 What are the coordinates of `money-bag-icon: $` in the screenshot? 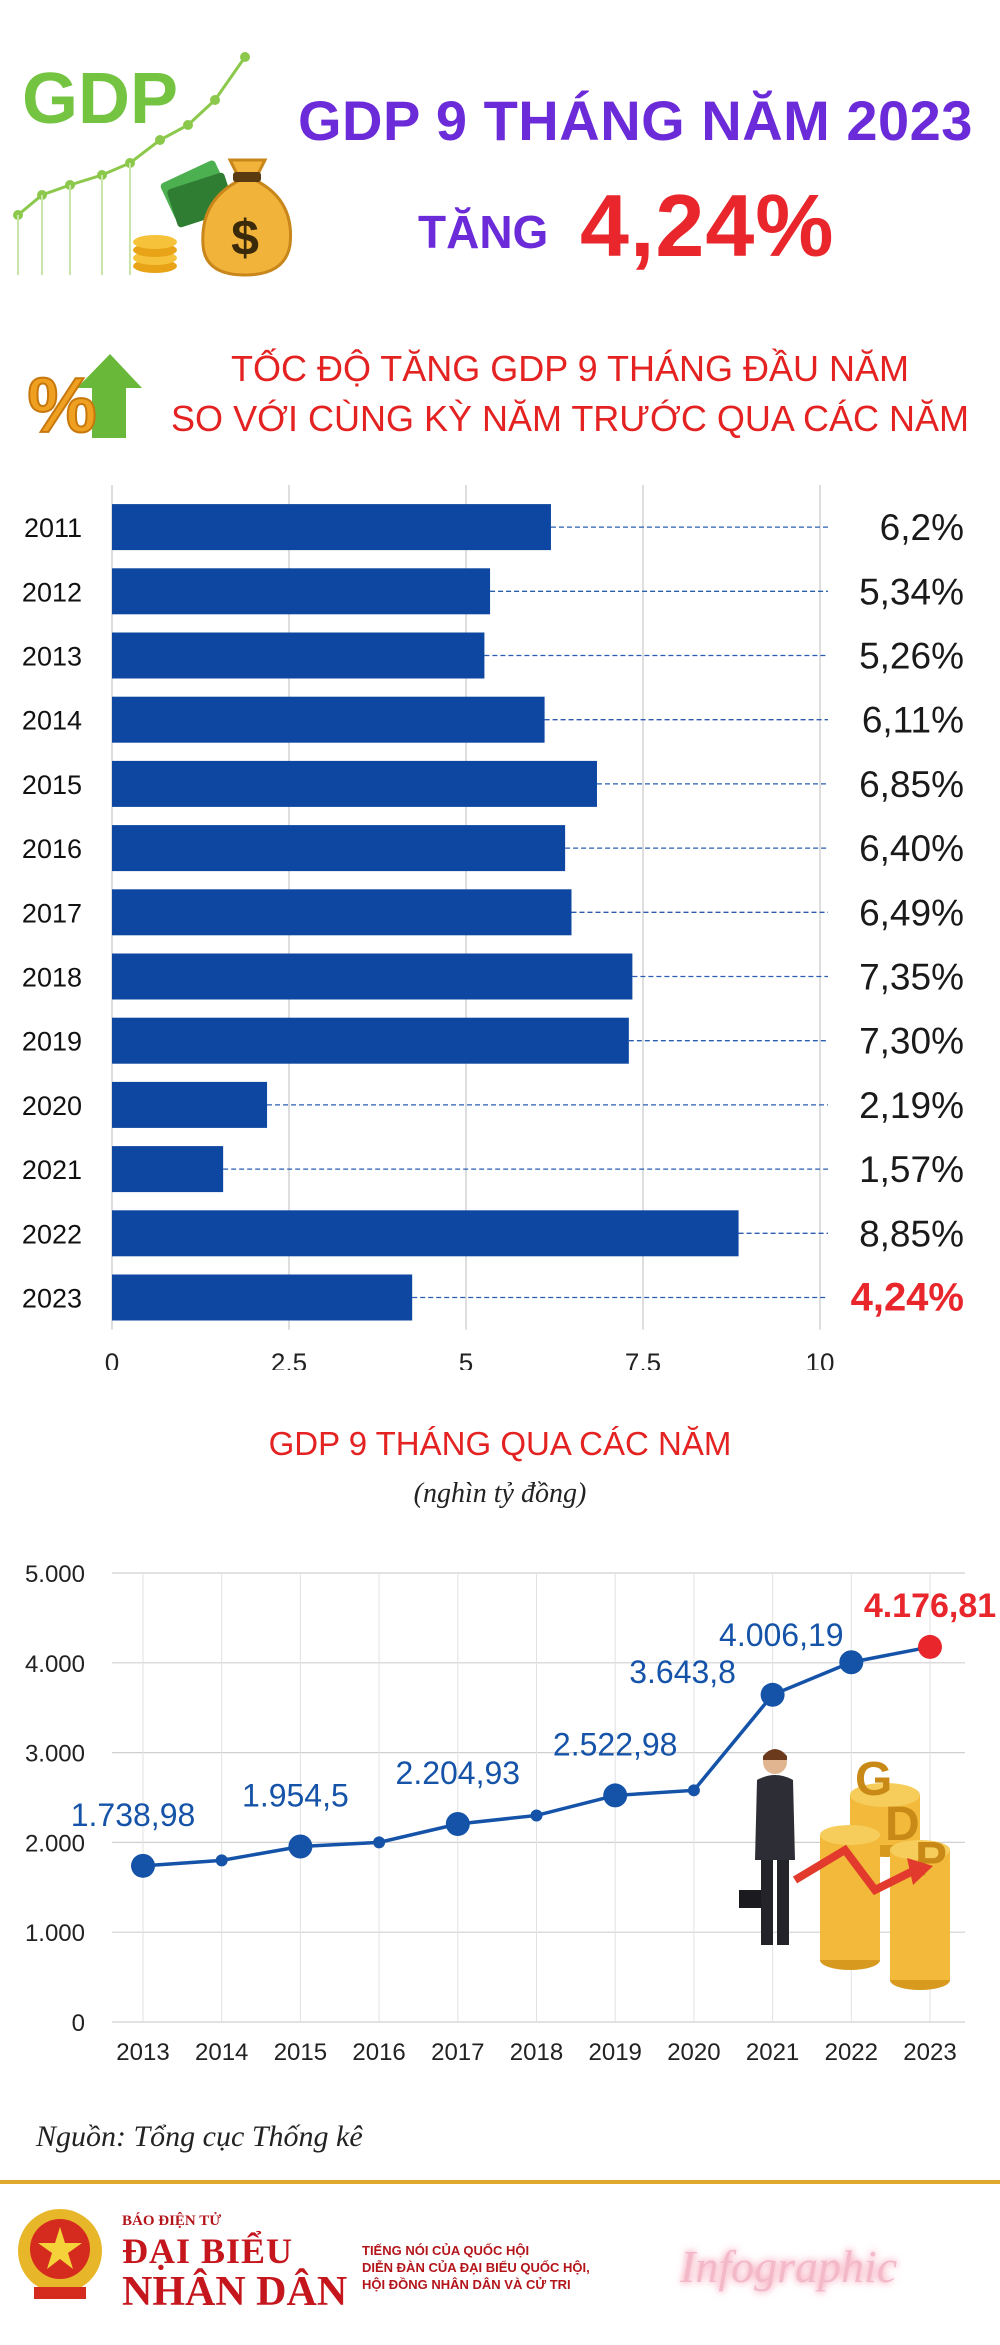 It's located at (213, 217).